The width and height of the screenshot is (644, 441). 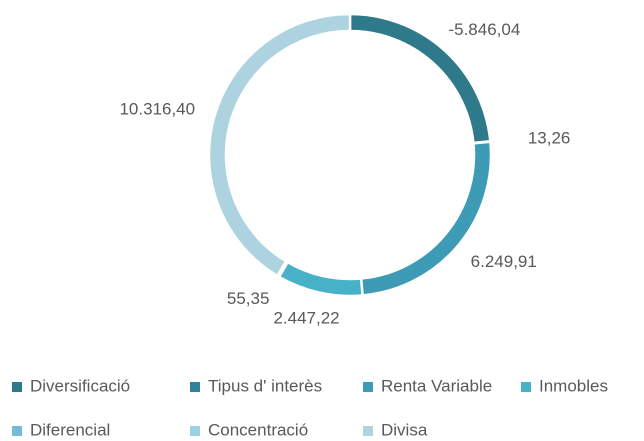 I want to click on data-label: 2.447,22, so click(x=306, y=317).